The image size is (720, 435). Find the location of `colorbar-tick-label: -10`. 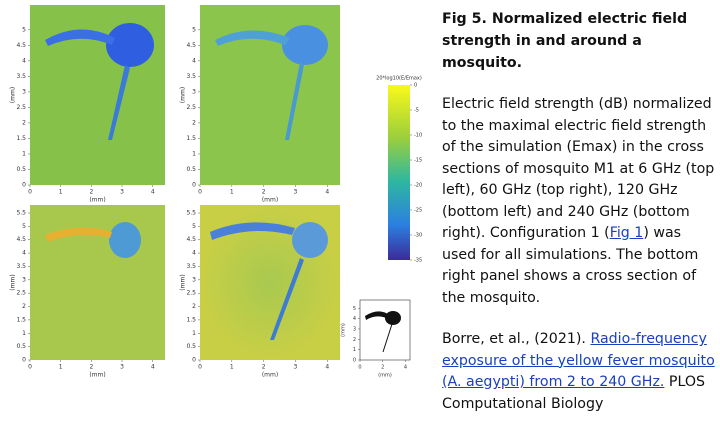

colorbar-tick-label: -10 is located at coordinates (418, 136).